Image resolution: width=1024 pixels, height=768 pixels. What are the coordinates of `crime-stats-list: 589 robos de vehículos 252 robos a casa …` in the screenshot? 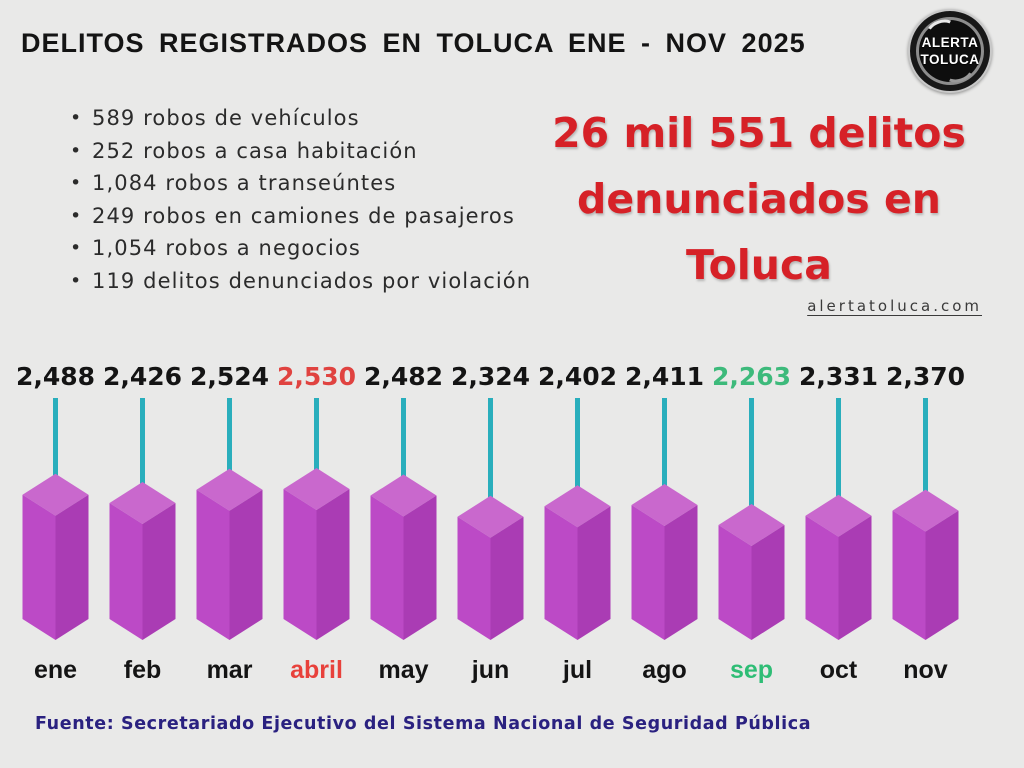 It's located at (300, 200).